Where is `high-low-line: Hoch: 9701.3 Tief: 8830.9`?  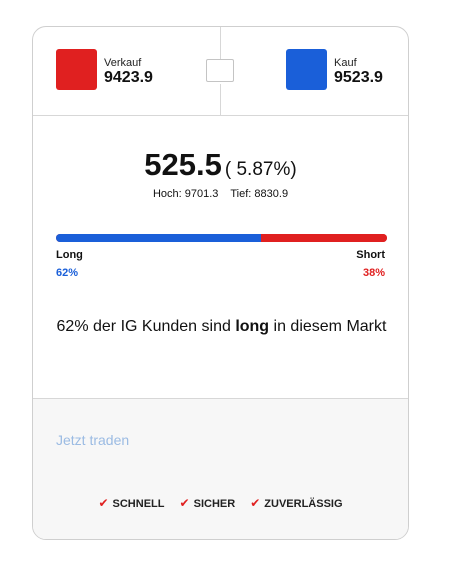 high-low-line: Hoch: 9701.3 Tief: 8830.9 is located at coordinates (220, 194).